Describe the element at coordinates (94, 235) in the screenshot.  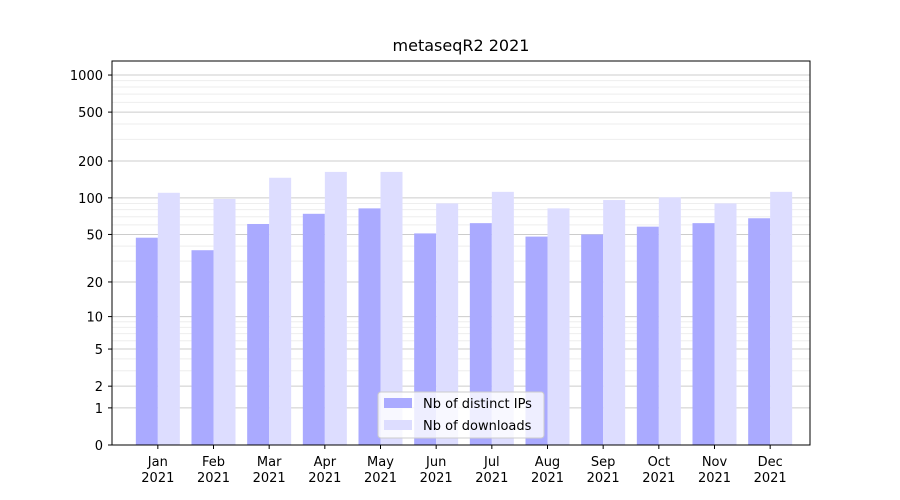
I see `y-tick-label: 50` at that location.